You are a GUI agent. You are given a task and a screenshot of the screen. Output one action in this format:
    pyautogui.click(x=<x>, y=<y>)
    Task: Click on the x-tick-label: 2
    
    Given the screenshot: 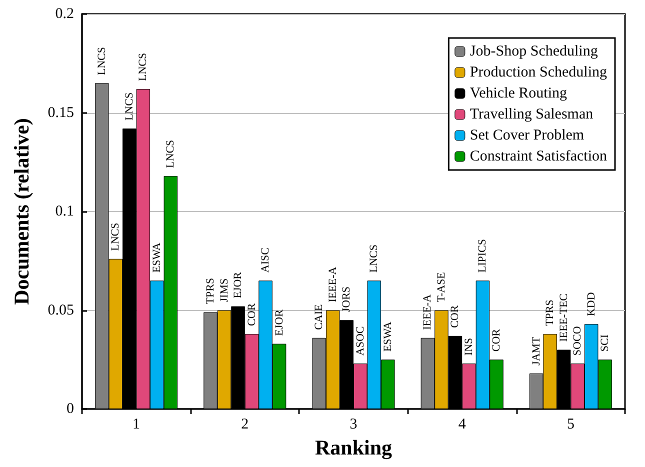 What is the action you would take?
    pyautogui.click(x=245, y=424)
    